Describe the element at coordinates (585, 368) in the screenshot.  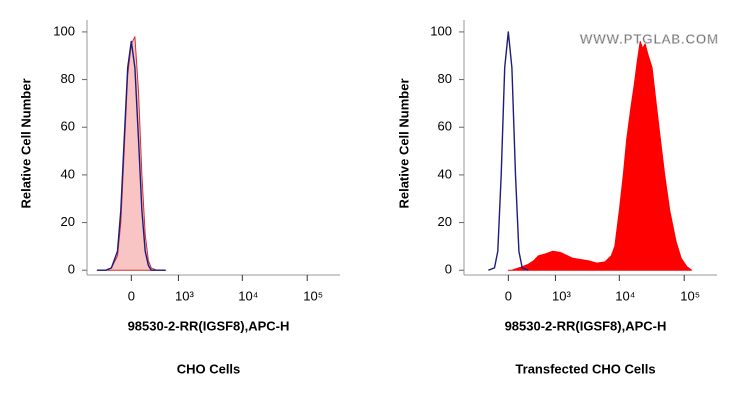
I see `caption: Transfected CHO Cells` at that location.